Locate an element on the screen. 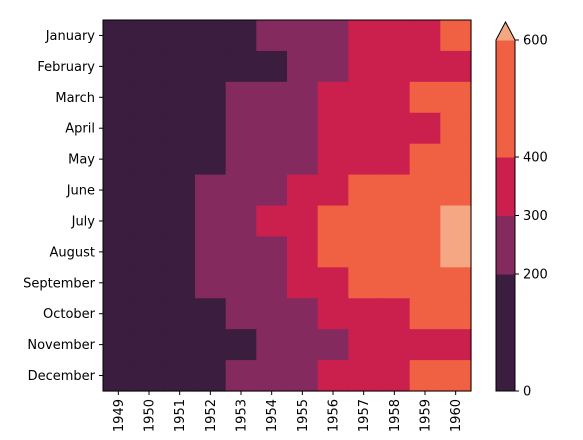  colorbar-tick-label: 0 is located at coordinates (527, 392).